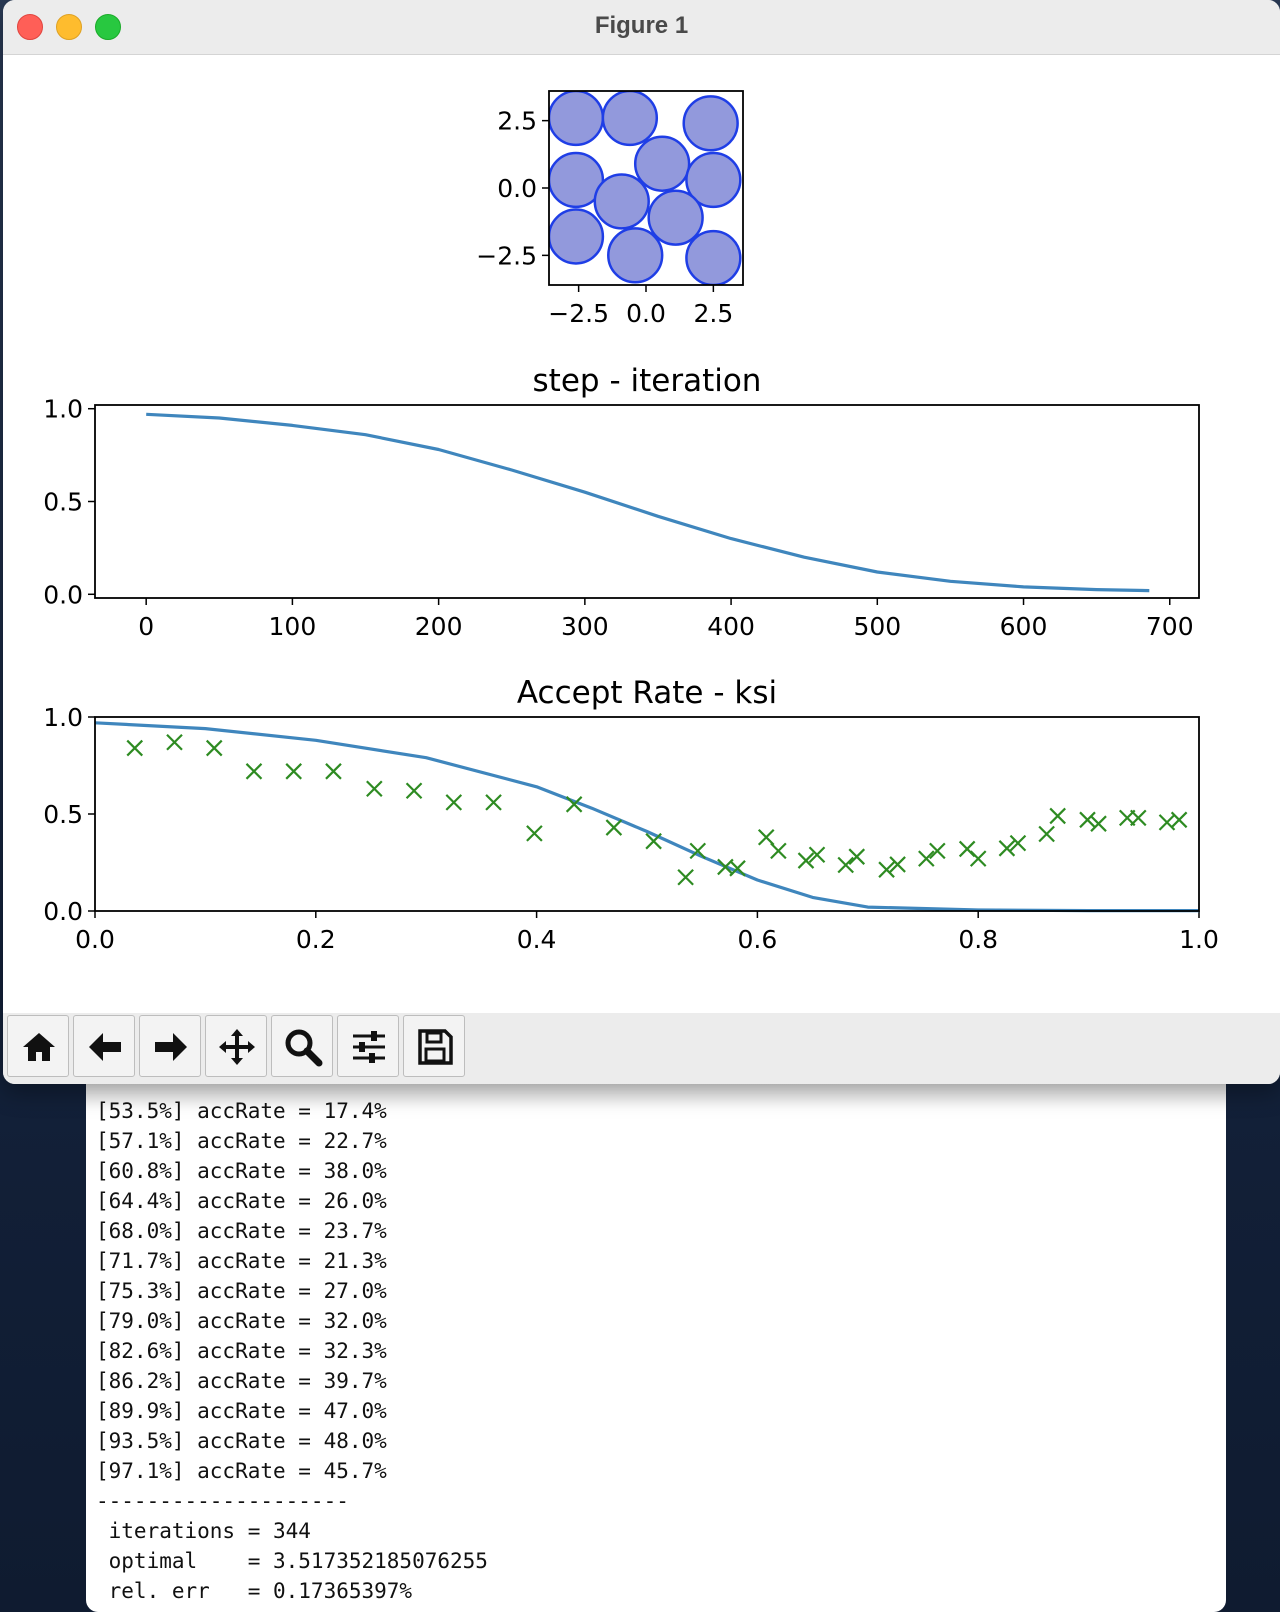 This screenshot has height=1612, width=1280. I want to click on title-bar: Figure 1, so click(641, 27).